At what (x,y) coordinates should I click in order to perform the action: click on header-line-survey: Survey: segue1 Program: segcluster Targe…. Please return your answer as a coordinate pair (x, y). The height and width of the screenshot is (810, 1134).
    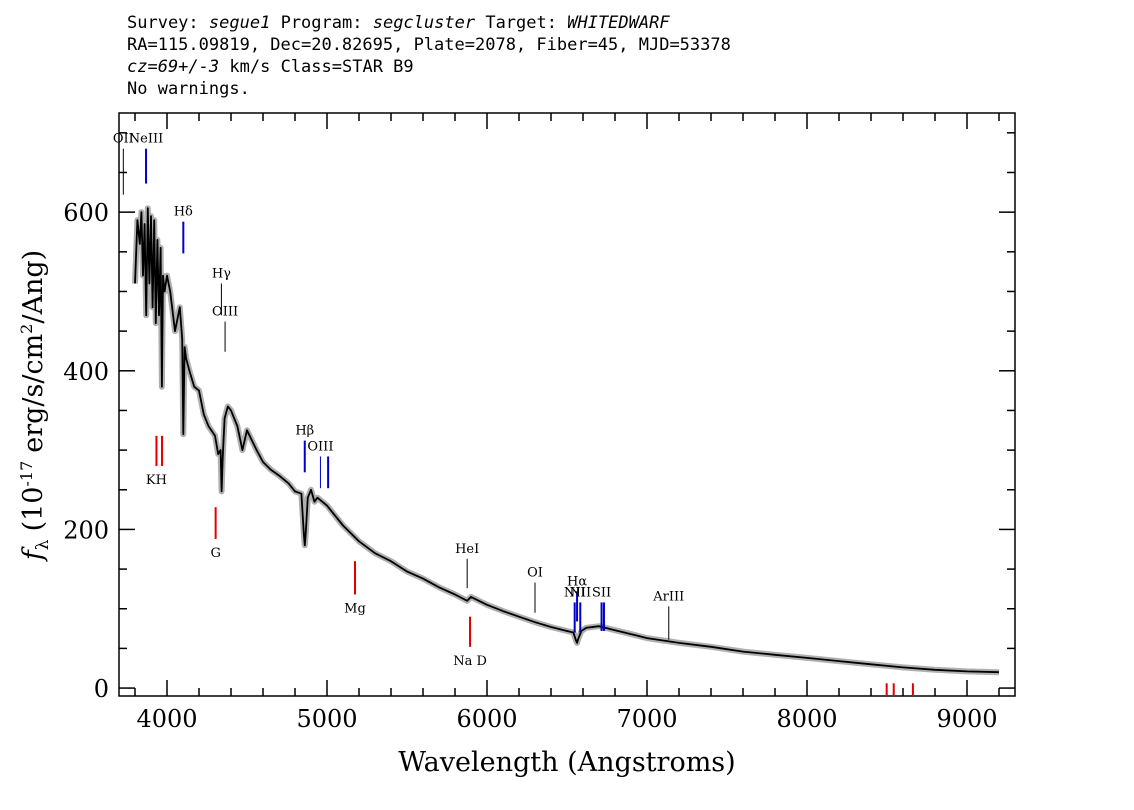
    Looking at the image, I should click on (429, 23).